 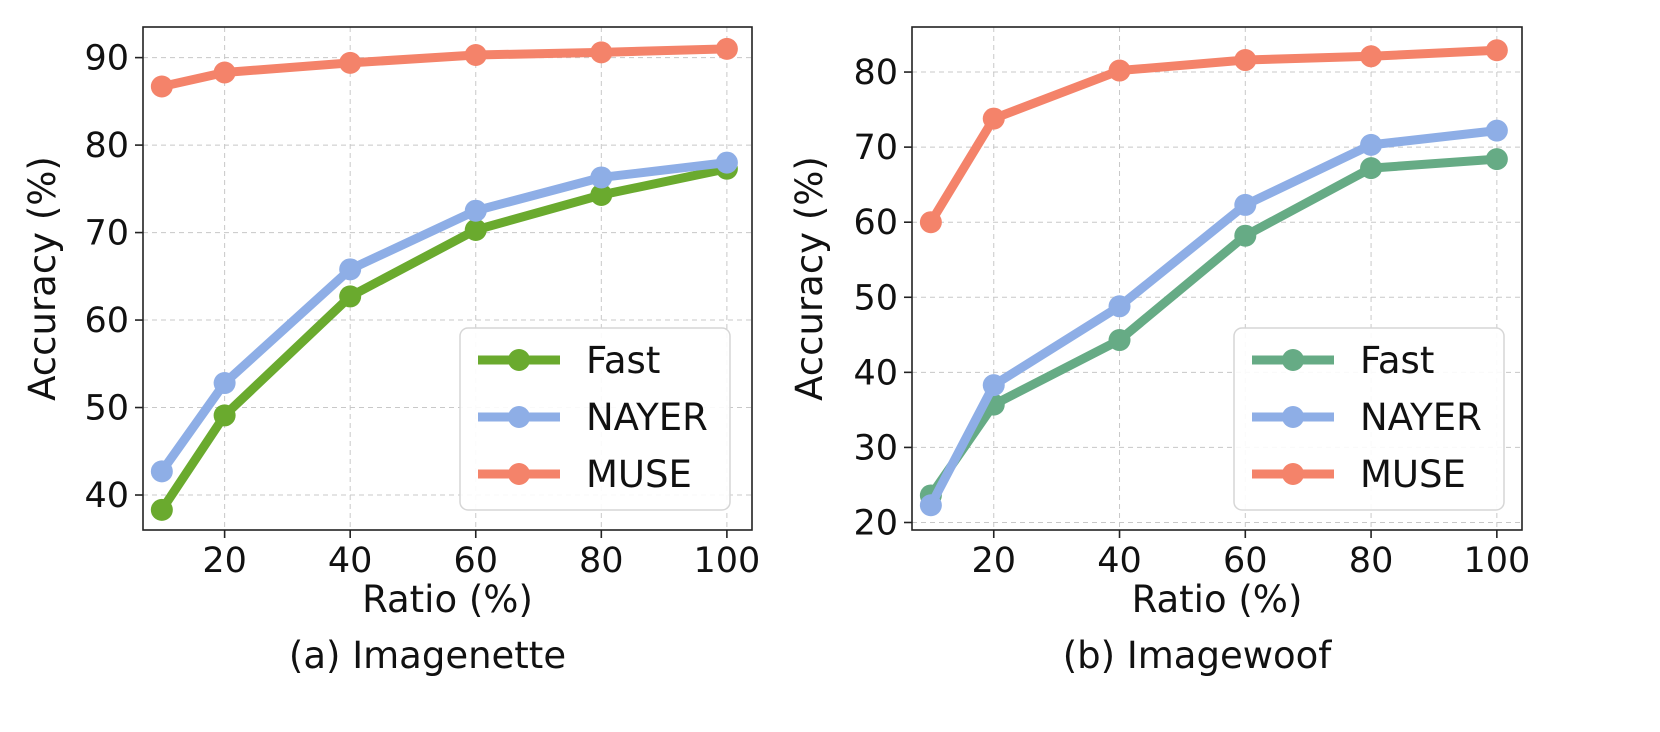 What do you see at coordinates (106, 59) in the screenshot?
I see `y-tick-label: 90` at bounding box center [106, 59].